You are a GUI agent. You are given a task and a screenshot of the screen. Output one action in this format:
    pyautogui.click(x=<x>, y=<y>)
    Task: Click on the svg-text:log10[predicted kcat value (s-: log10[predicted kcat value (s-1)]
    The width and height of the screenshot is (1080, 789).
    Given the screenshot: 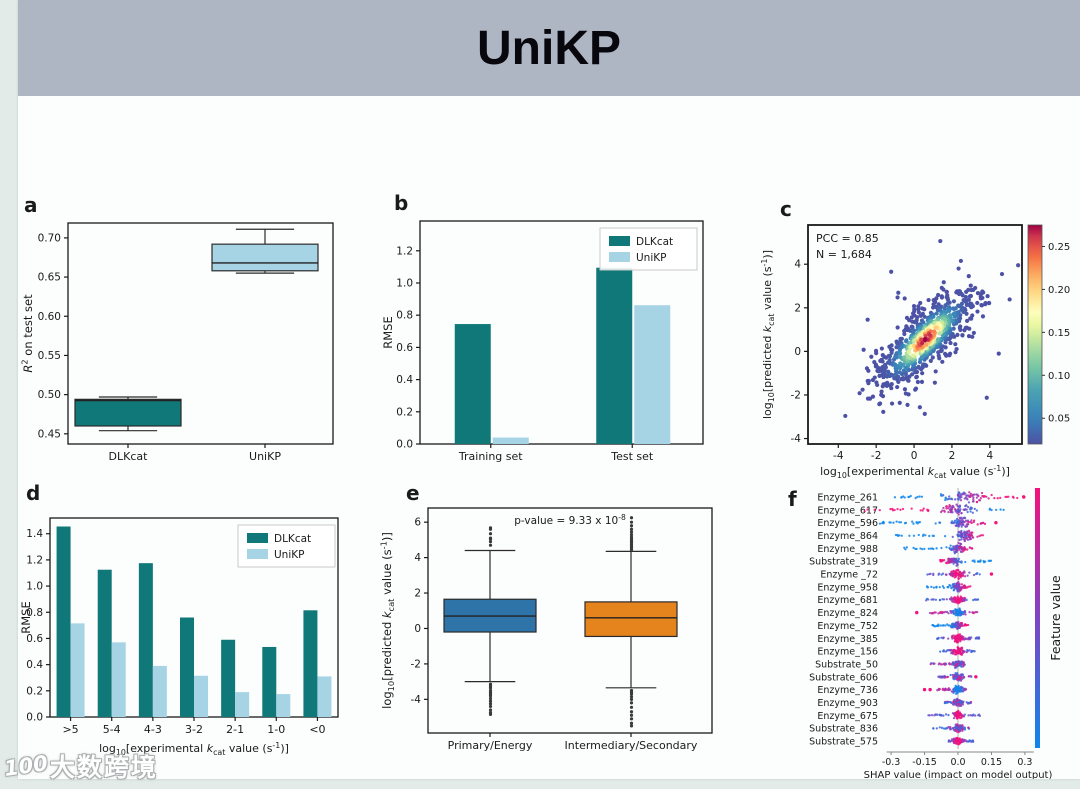 What is the action you would take?
    pyautogui.click(x=768, y=334)
    